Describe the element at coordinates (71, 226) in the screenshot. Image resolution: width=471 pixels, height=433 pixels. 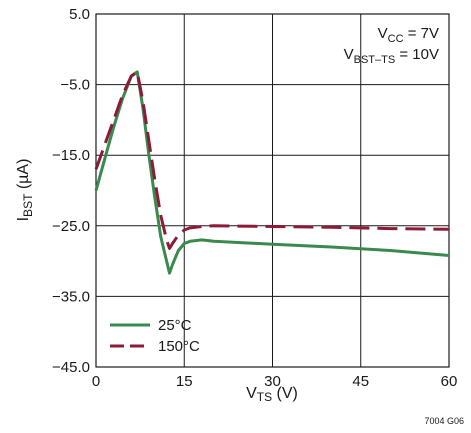
I see `y-tick-label: −25.0` at that location.